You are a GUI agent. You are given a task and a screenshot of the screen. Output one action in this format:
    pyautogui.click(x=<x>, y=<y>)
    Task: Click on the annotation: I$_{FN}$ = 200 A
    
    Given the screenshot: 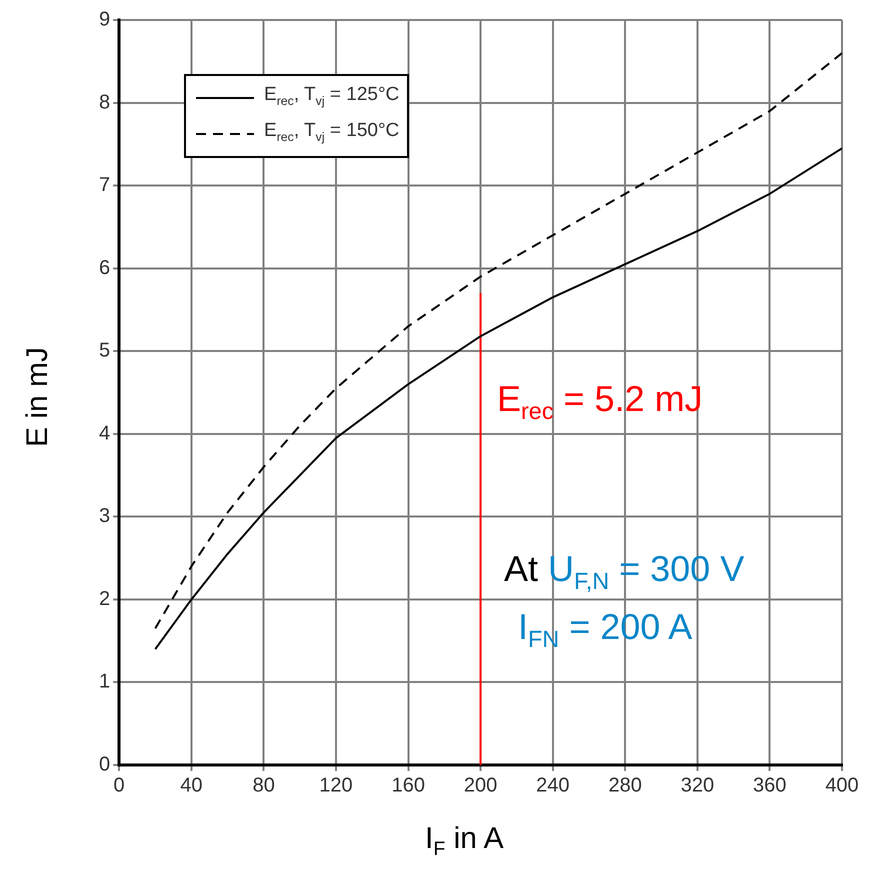 What is the action you would take?
    pyautogui.click(x=605, y=630)
    